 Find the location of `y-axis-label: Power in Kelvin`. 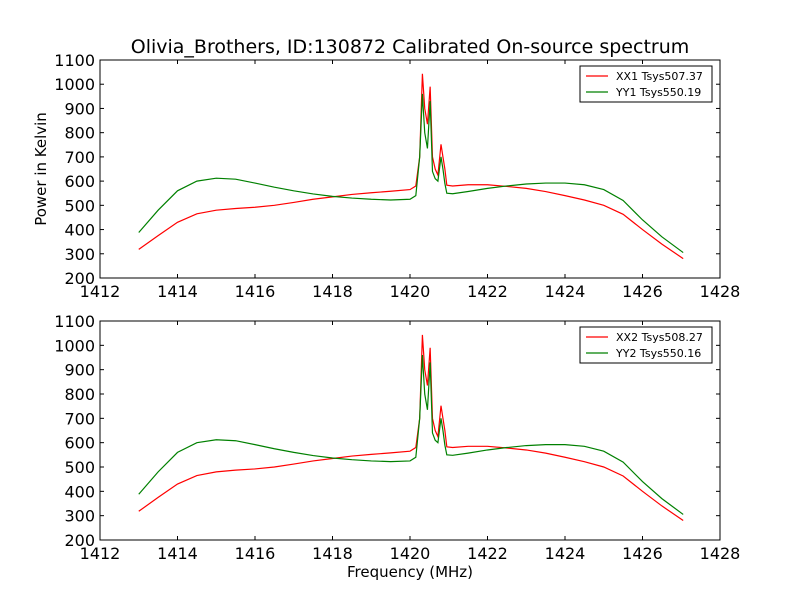

y-axis-label: Power in Kelvin is located at coordinates (41, 169).